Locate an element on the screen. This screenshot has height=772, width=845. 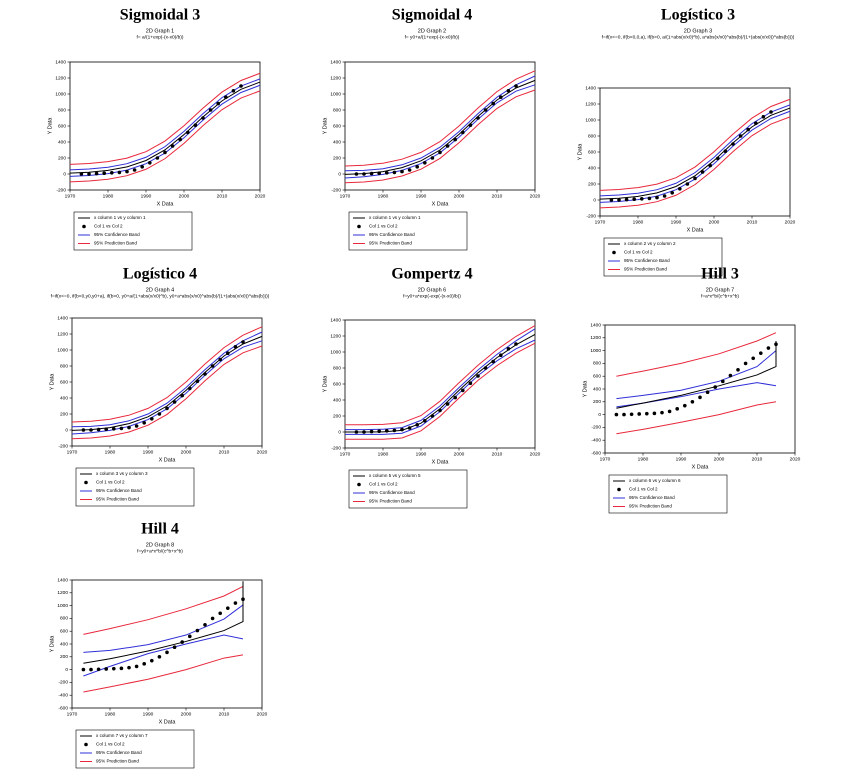
y-tick-label: 200 is located at coordinates (62, 158).